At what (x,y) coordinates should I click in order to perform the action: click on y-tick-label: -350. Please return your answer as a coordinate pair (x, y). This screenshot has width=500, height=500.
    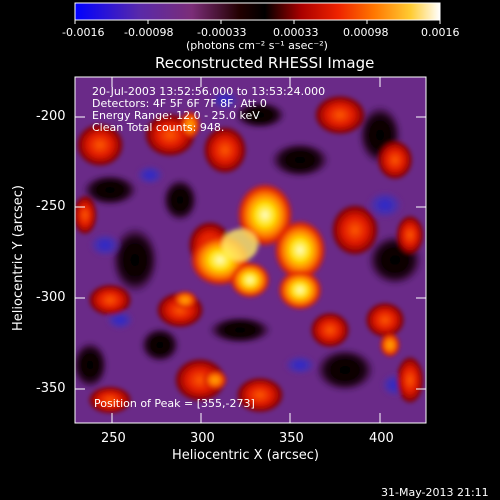
    Looking at the image, I should click on (51, 388).